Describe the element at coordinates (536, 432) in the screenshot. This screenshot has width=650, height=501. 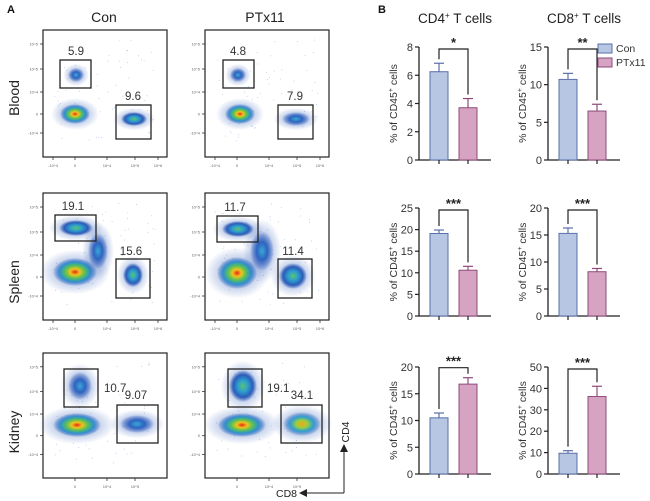
I see `y-tick-label: 20` at that location.